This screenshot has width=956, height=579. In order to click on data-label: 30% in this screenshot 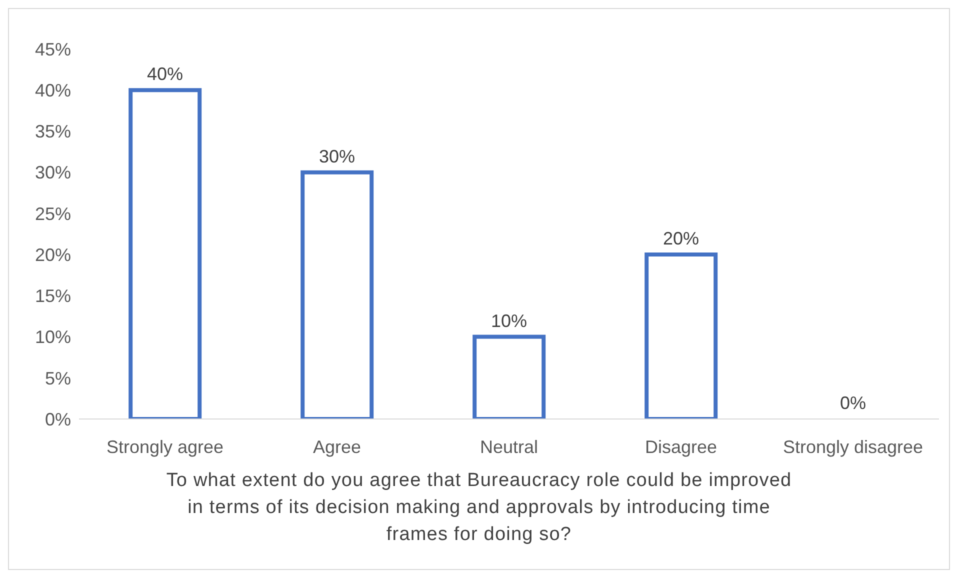, I will do `click(337, 156)`.